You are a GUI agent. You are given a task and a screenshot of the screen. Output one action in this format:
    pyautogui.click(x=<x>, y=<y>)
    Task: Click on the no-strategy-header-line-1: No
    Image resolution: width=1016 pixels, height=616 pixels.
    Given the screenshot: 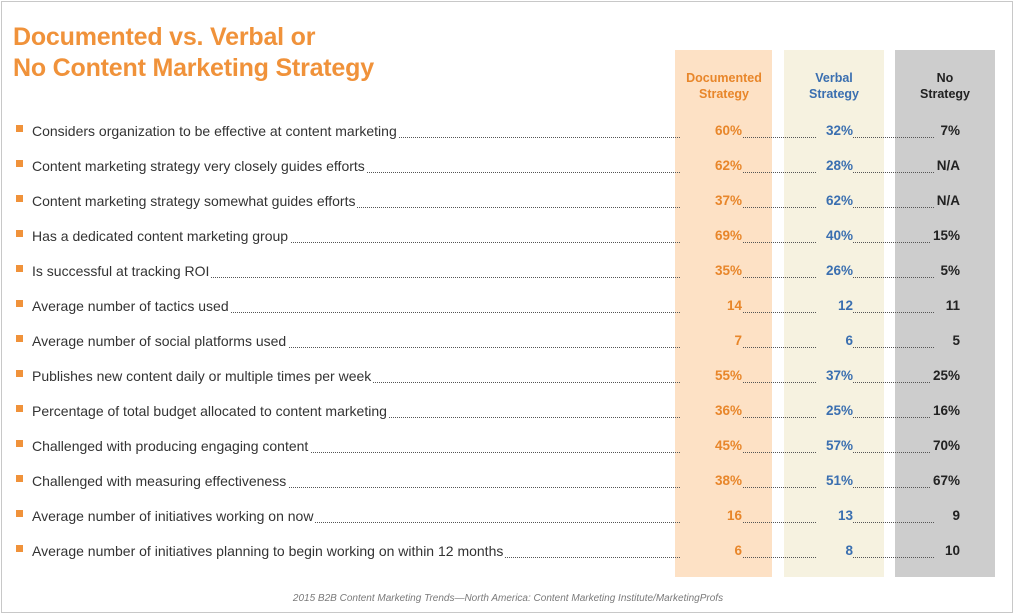 What is the action you would take?
    pyautogui.click(x=945, y=78)
    